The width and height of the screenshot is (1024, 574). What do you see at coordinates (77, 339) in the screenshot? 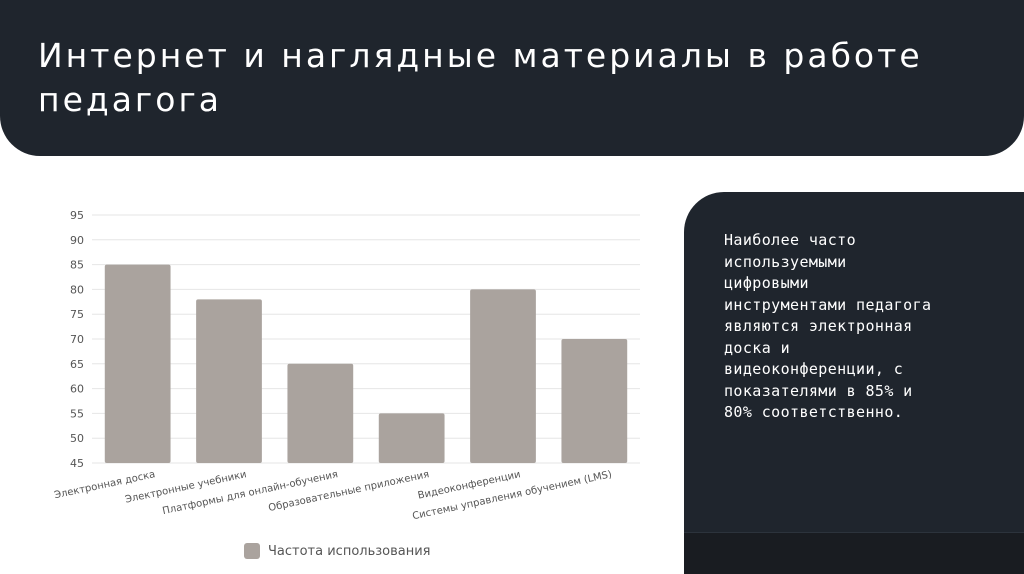
I see `y-tick-label: 70` at bounding box center [77, 339].